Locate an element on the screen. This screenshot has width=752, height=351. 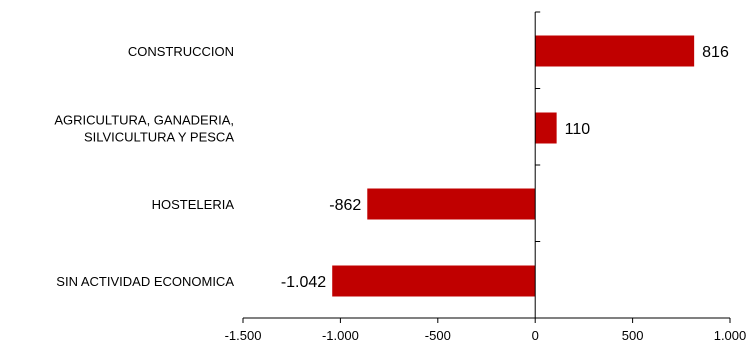
x-tick-label-3: 0 is located at coordinates (535, 335).